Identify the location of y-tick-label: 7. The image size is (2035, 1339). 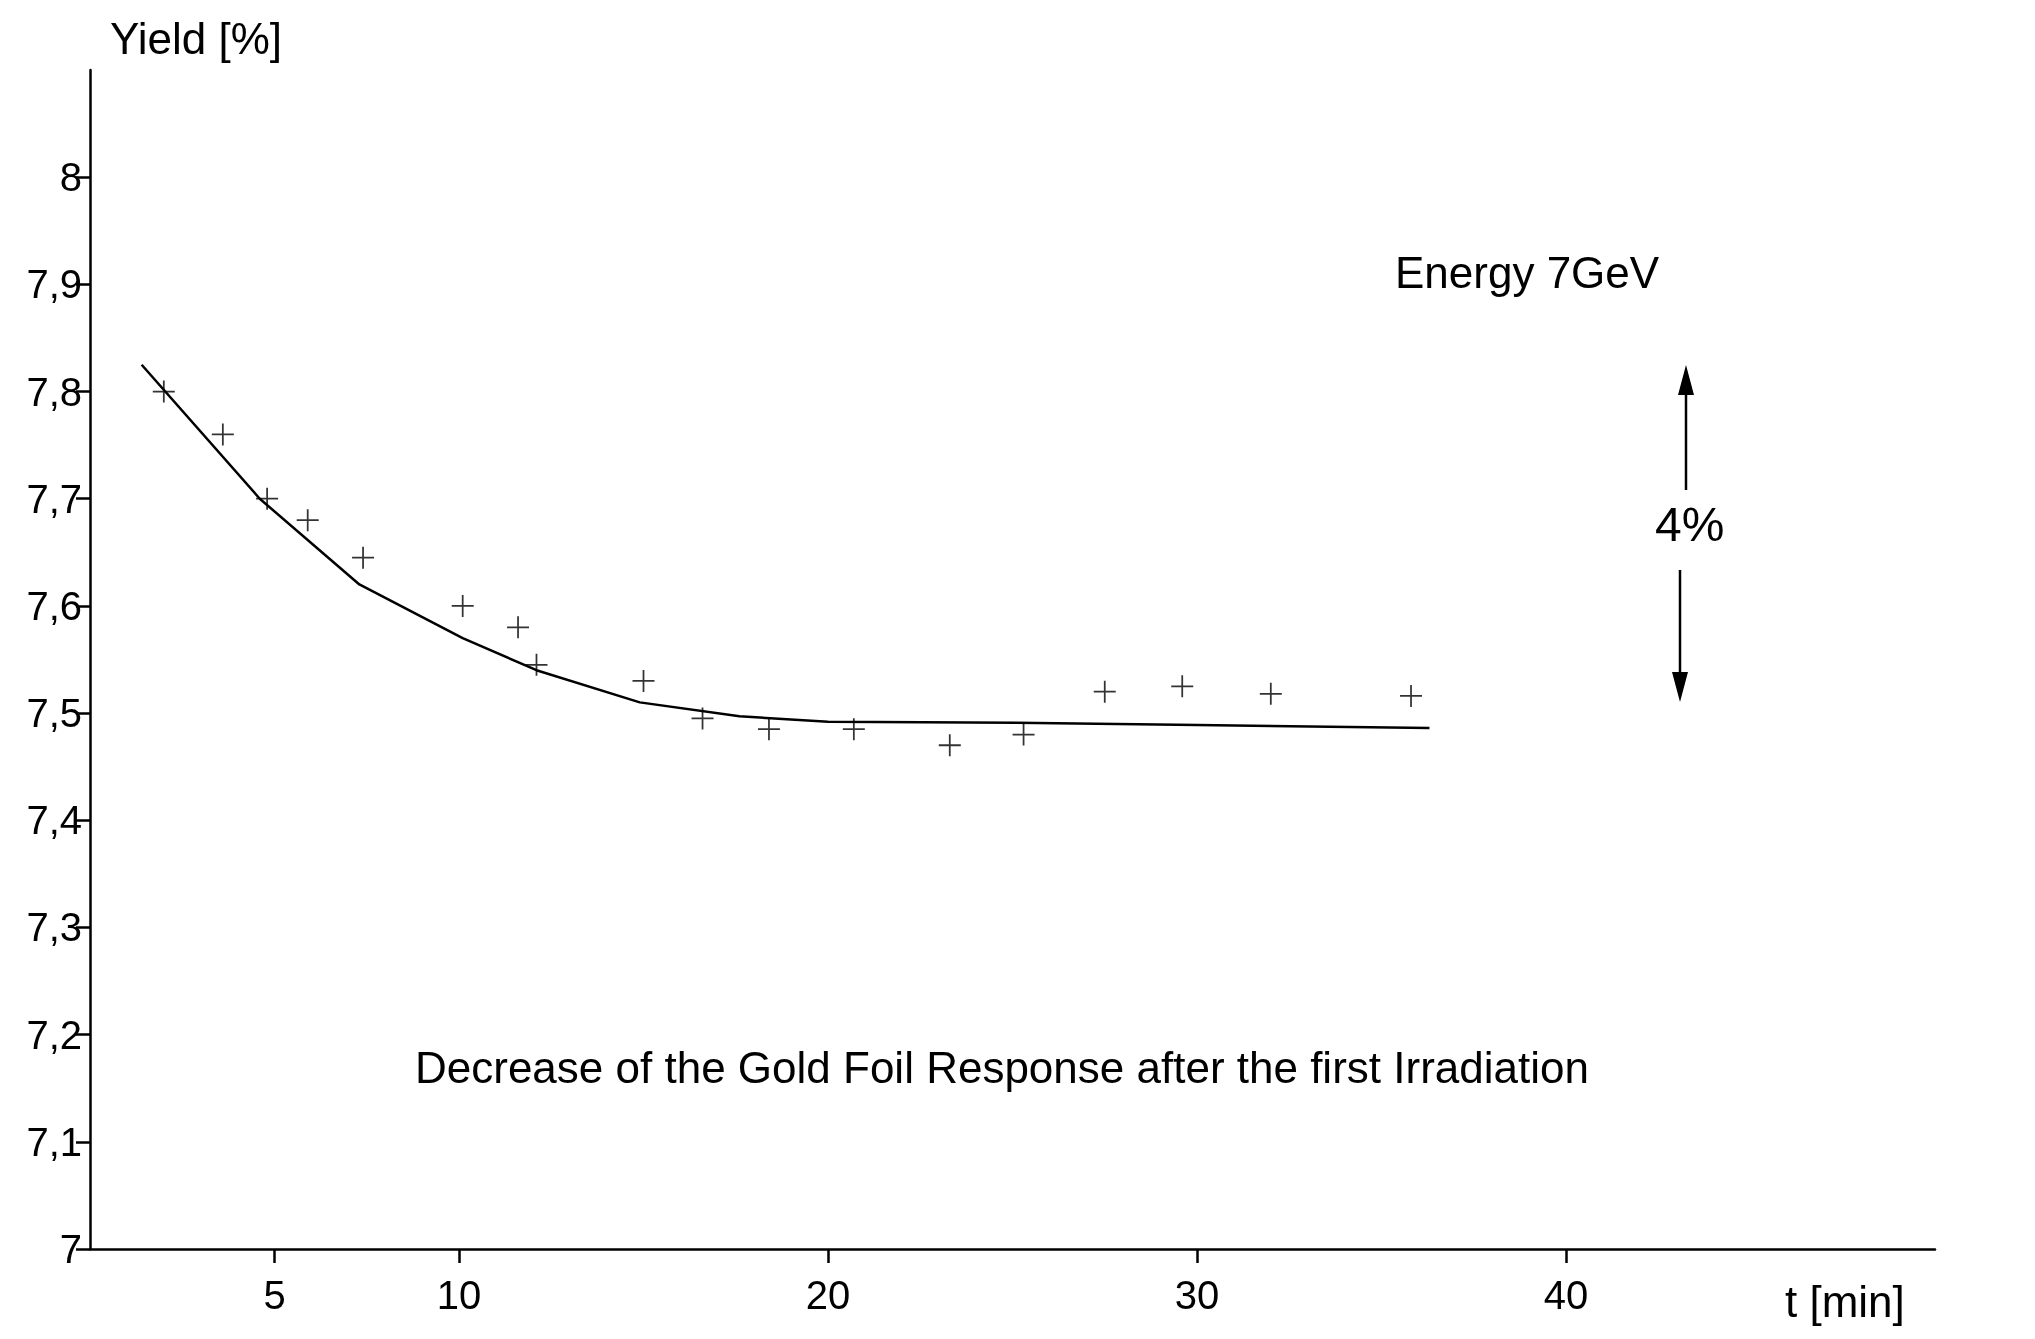
(70, 1249).